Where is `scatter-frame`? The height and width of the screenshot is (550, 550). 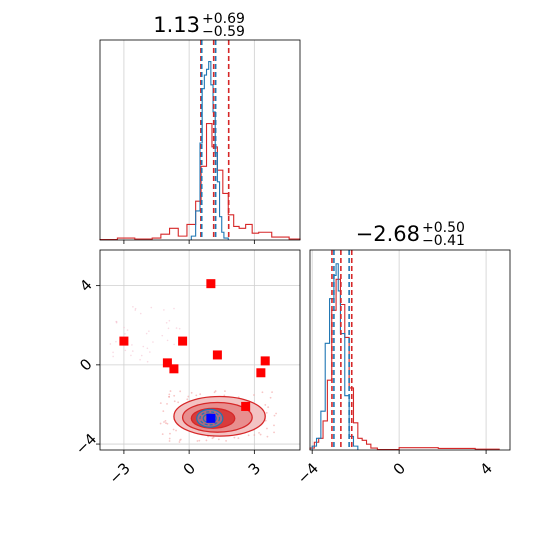
scatter-frame is located at coordinates (200, 350).